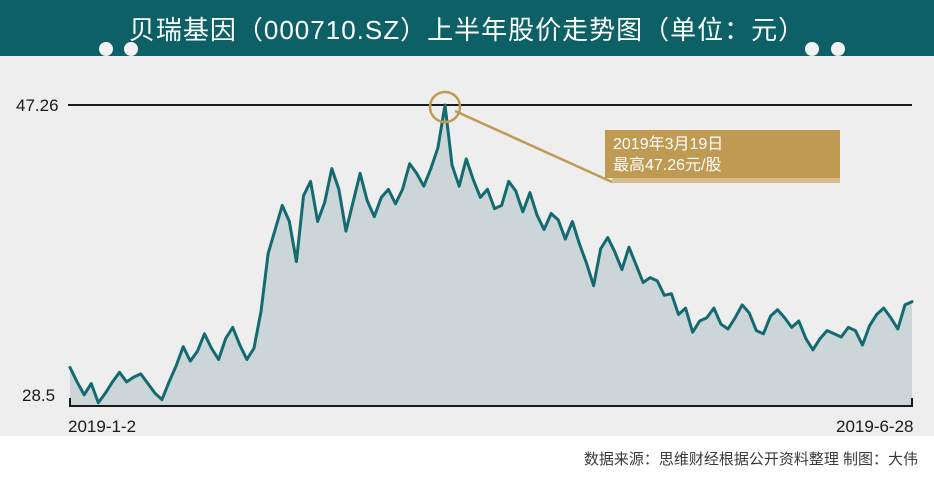  Describe the element at coordinates (37, 105) in the screenshot. I see `y-axis-label-max: 47.26` at that location.